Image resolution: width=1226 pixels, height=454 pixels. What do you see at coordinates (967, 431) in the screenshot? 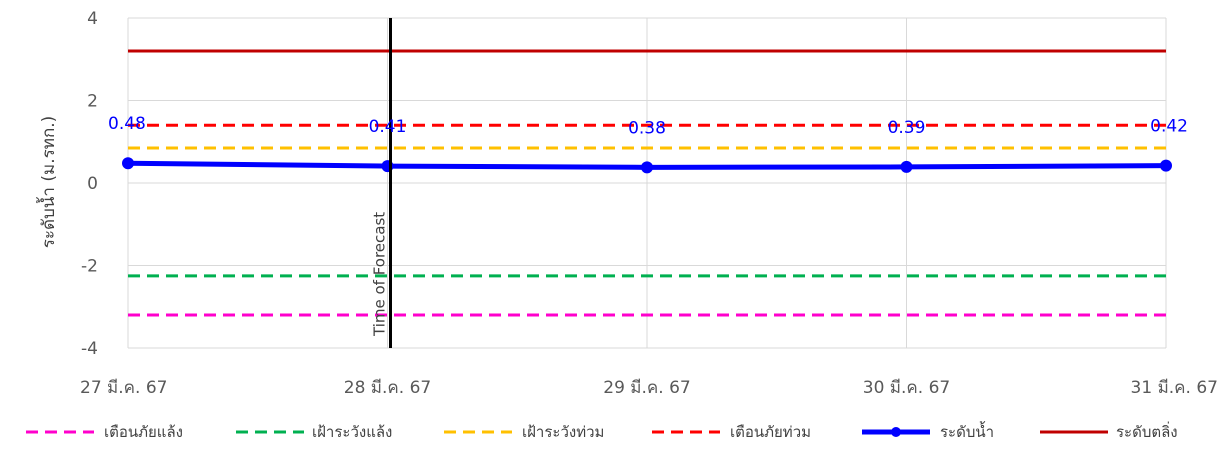
I see `legend-label-4: ระดับน้ำ` at bounding box center [967, 431].